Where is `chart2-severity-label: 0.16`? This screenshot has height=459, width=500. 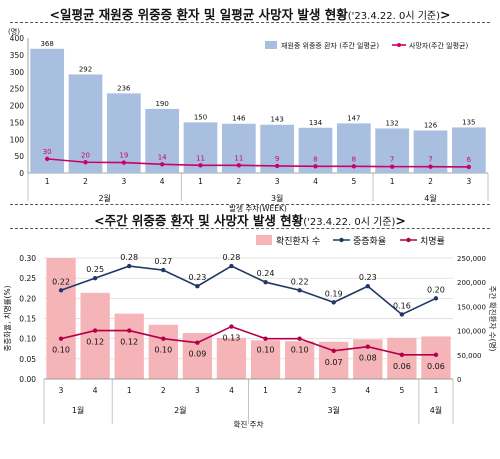 chart2-severity-label: 0.16 is located at coordinates (402, 305).